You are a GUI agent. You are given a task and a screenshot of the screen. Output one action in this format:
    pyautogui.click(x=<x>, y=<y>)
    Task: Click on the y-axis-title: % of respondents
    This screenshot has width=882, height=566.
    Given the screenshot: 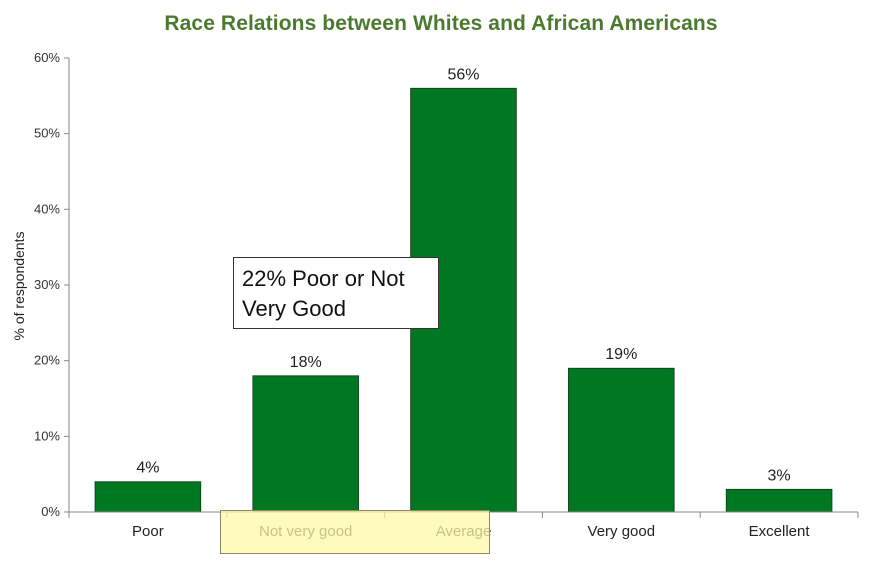 What is the action you would take?
    pyautogui.click(x=19, y=286)
    